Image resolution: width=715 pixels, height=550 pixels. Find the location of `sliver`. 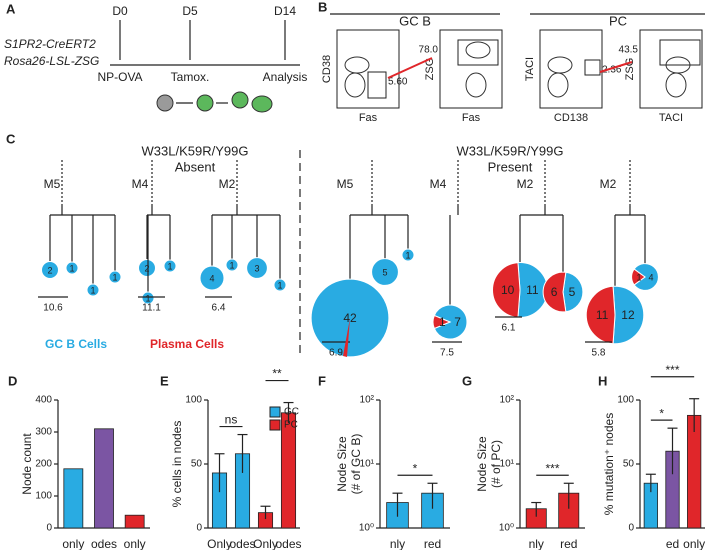

sliver is located at coordinates (346, 337).